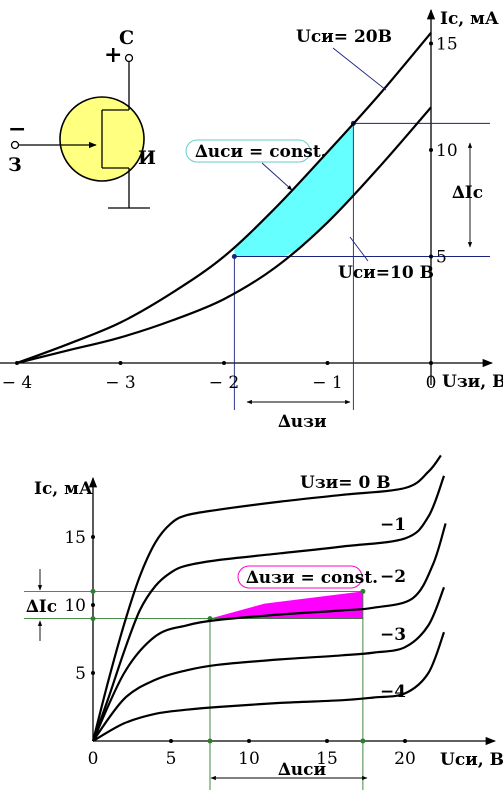 This screenshot has width=503, height=803. Describe the element at coordinates (93, 759) in the screenshot. I see `bottom-x-tick-label: 0` at that location.